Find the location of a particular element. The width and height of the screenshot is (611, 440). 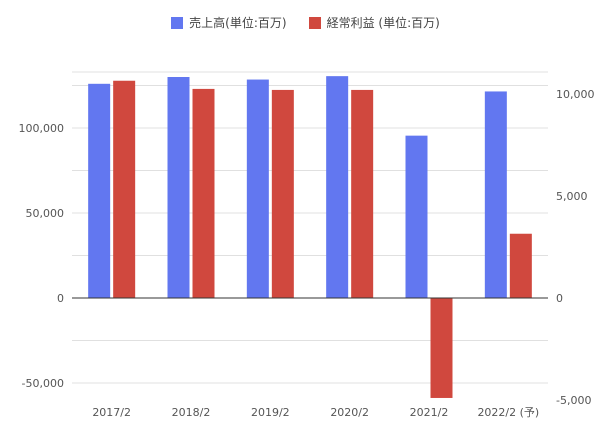

x-tick-label: 2017/2 is located at coordinates (111, 412).